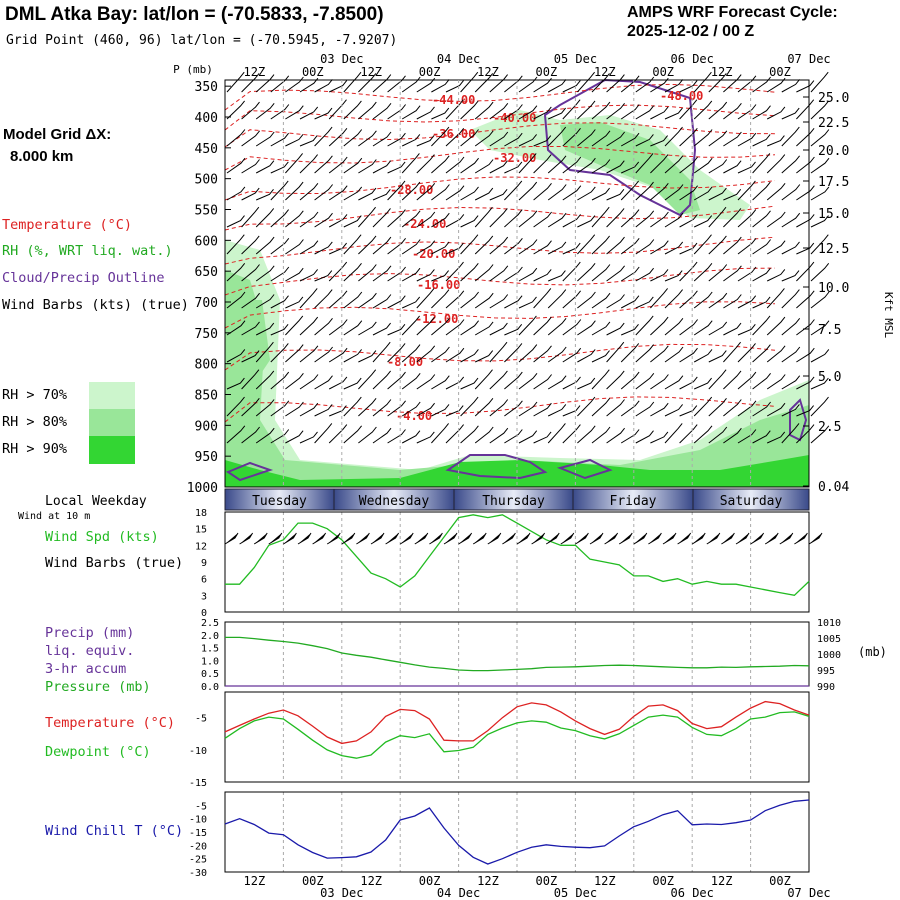  I want to click on top-hour-label: 00Z, so click(430, 72).